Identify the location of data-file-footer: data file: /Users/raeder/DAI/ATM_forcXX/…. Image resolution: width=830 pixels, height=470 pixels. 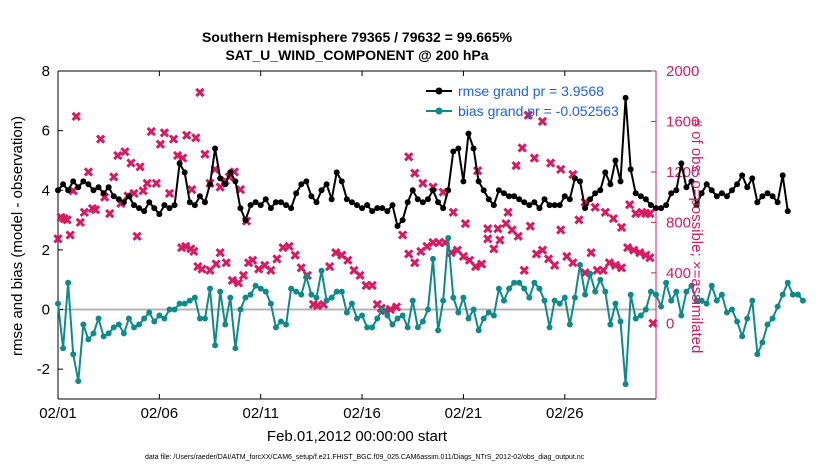
(365, 457).